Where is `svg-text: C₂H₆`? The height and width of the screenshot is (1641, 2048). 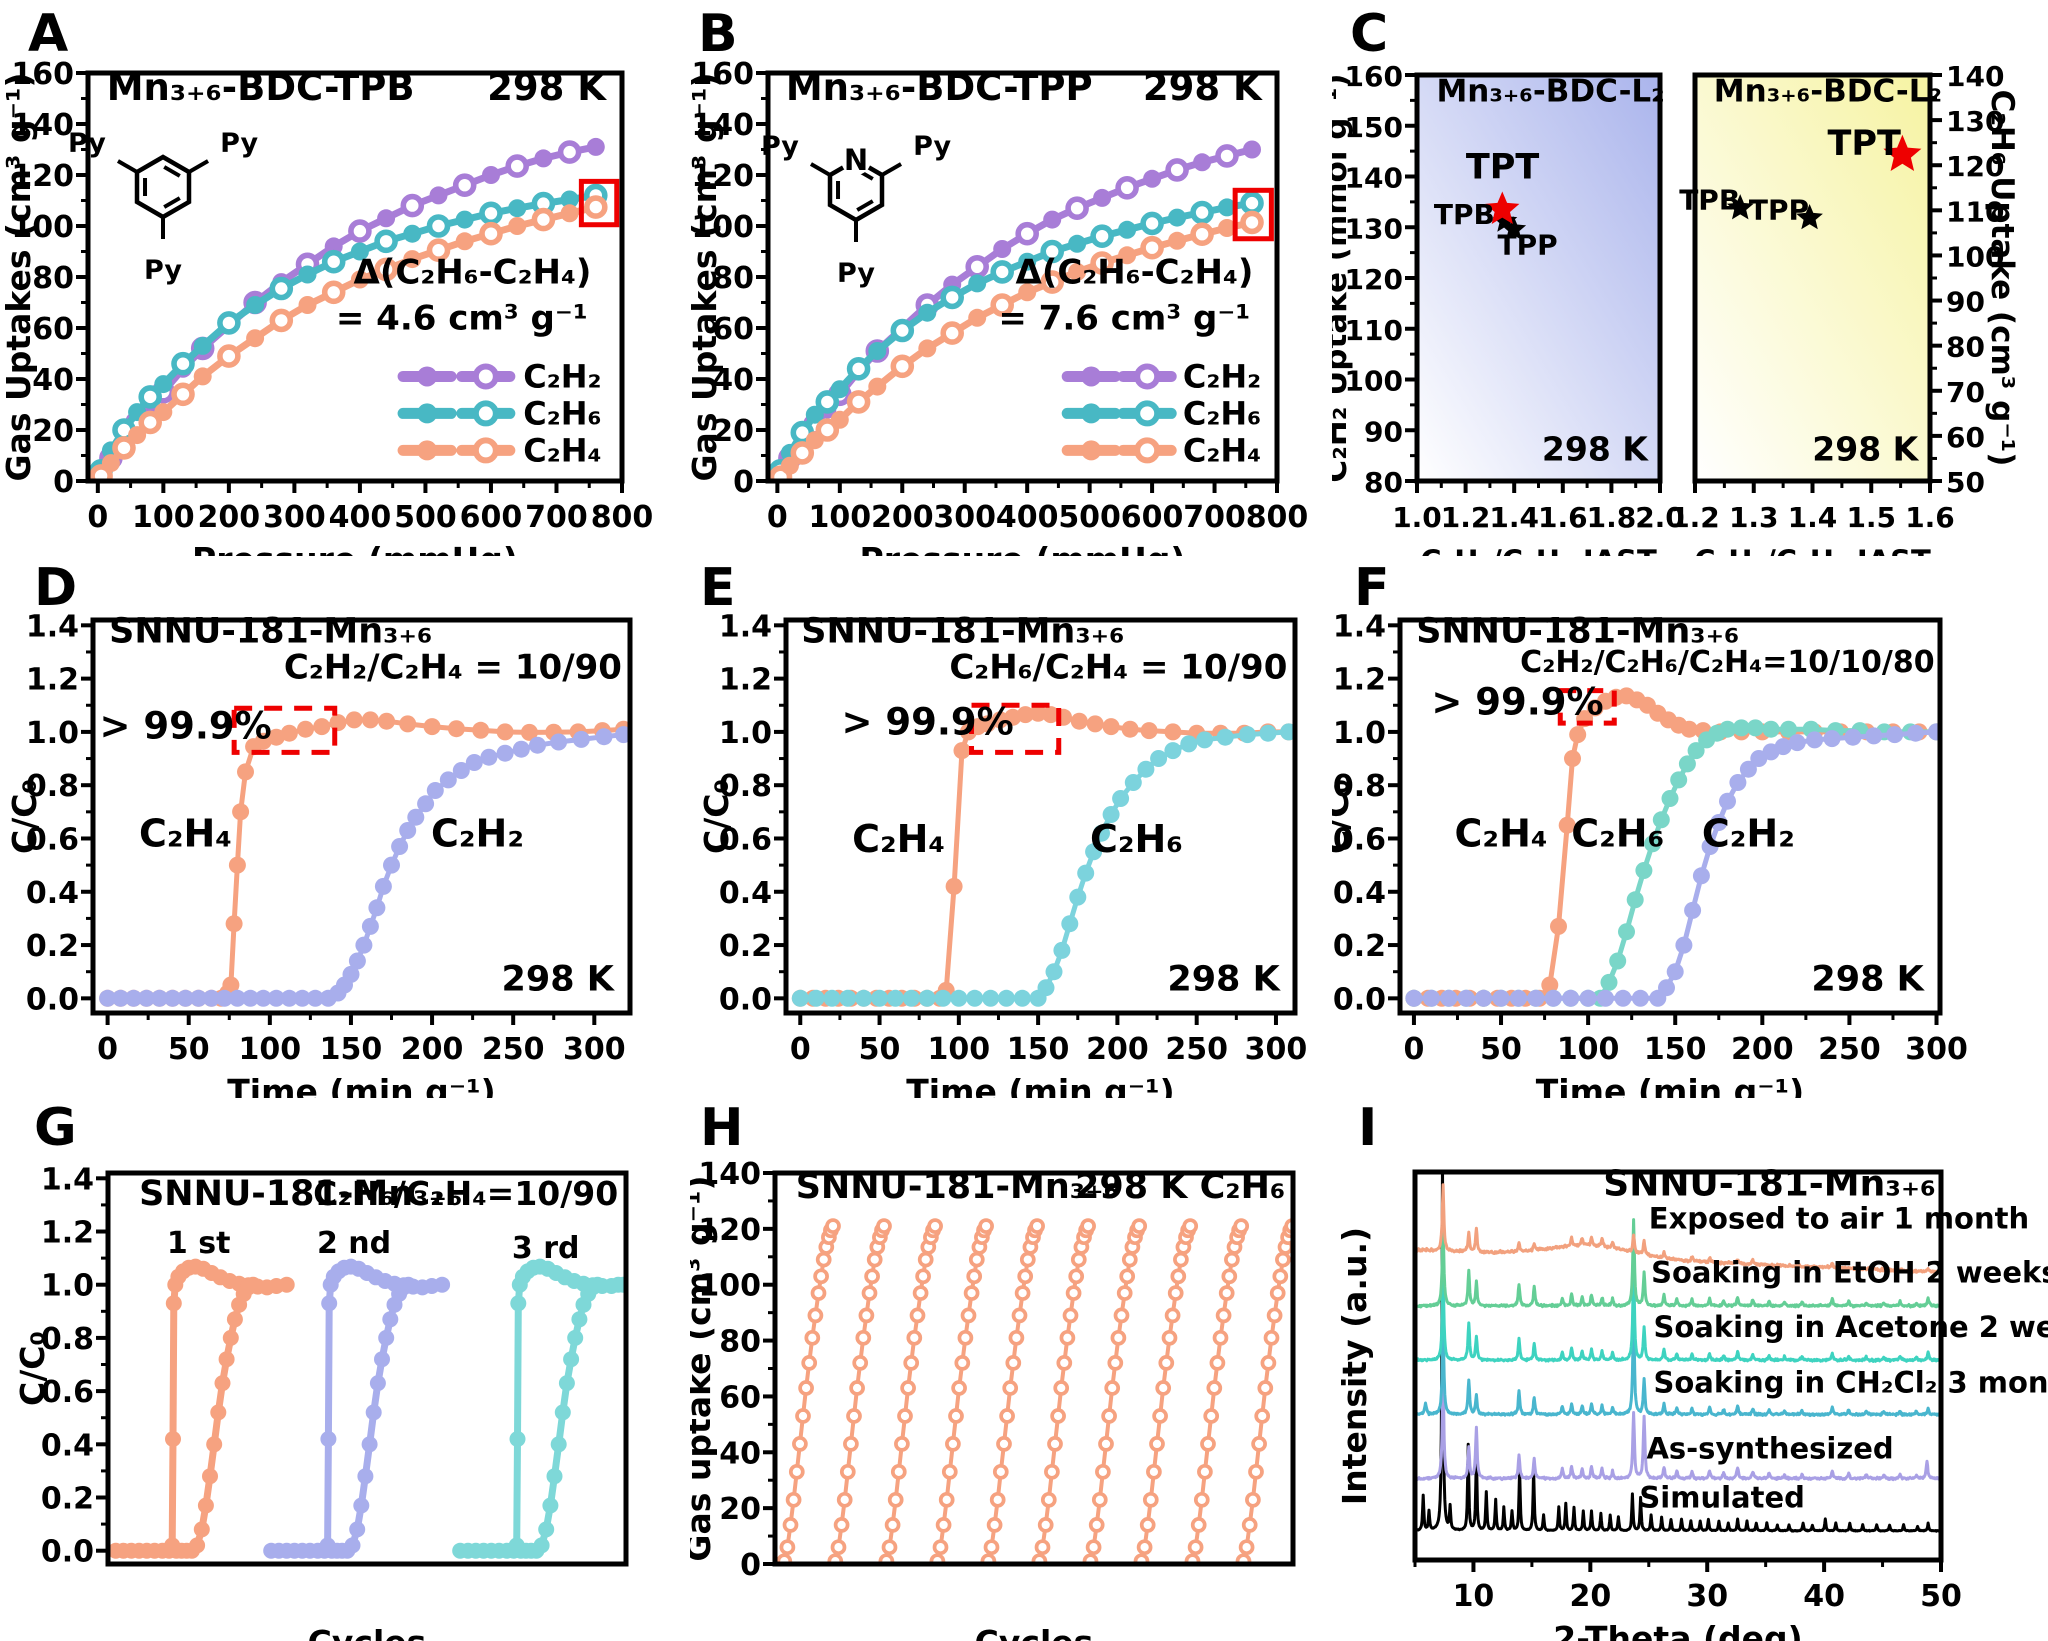 svg-text: C₂H₆ is located at coordinates (1222, 413).